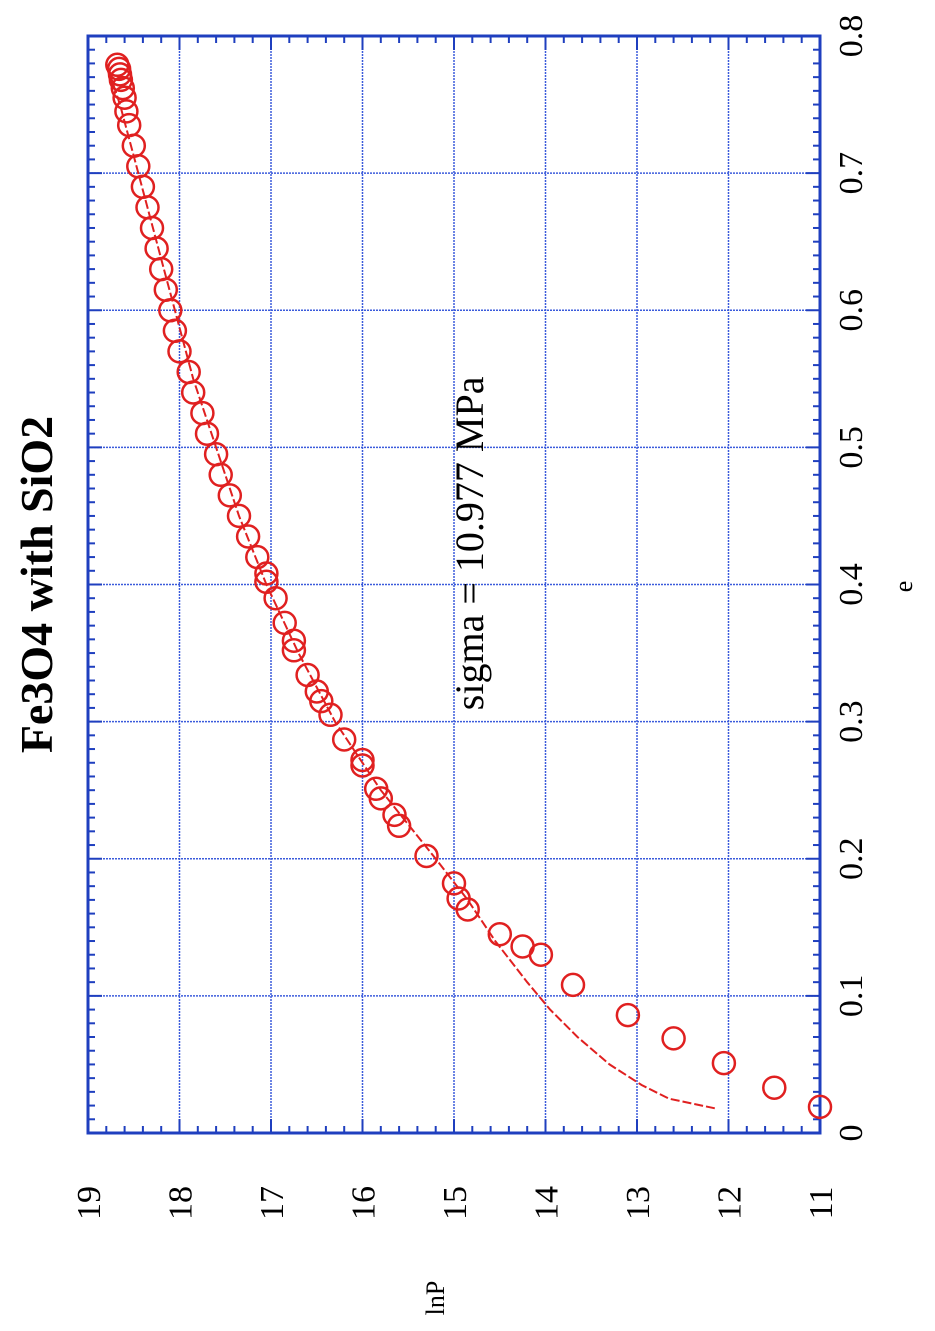 The height and width of the screenshot is (1331, 935). What do you see at coordinates (469, 543) in the screenshot?
I see `sigma-annotation: sigma = 10.977 MPa` at bounding box center [469, 543].